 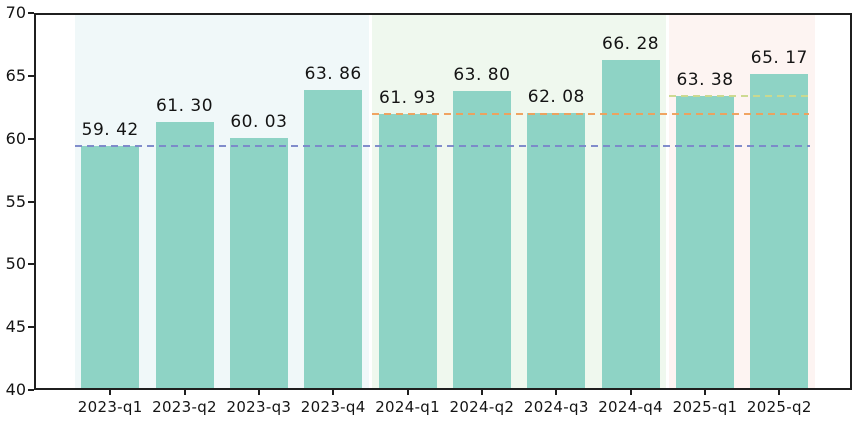 I want to click on y-tick-label: 45, so click(x=15, y=327).